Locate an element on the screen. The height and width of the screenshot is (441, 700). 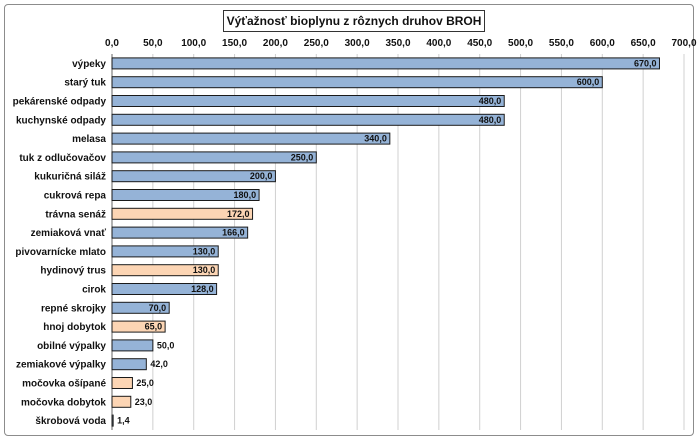
category-label: hnoj dobytok is located at coordinates (74, 327).